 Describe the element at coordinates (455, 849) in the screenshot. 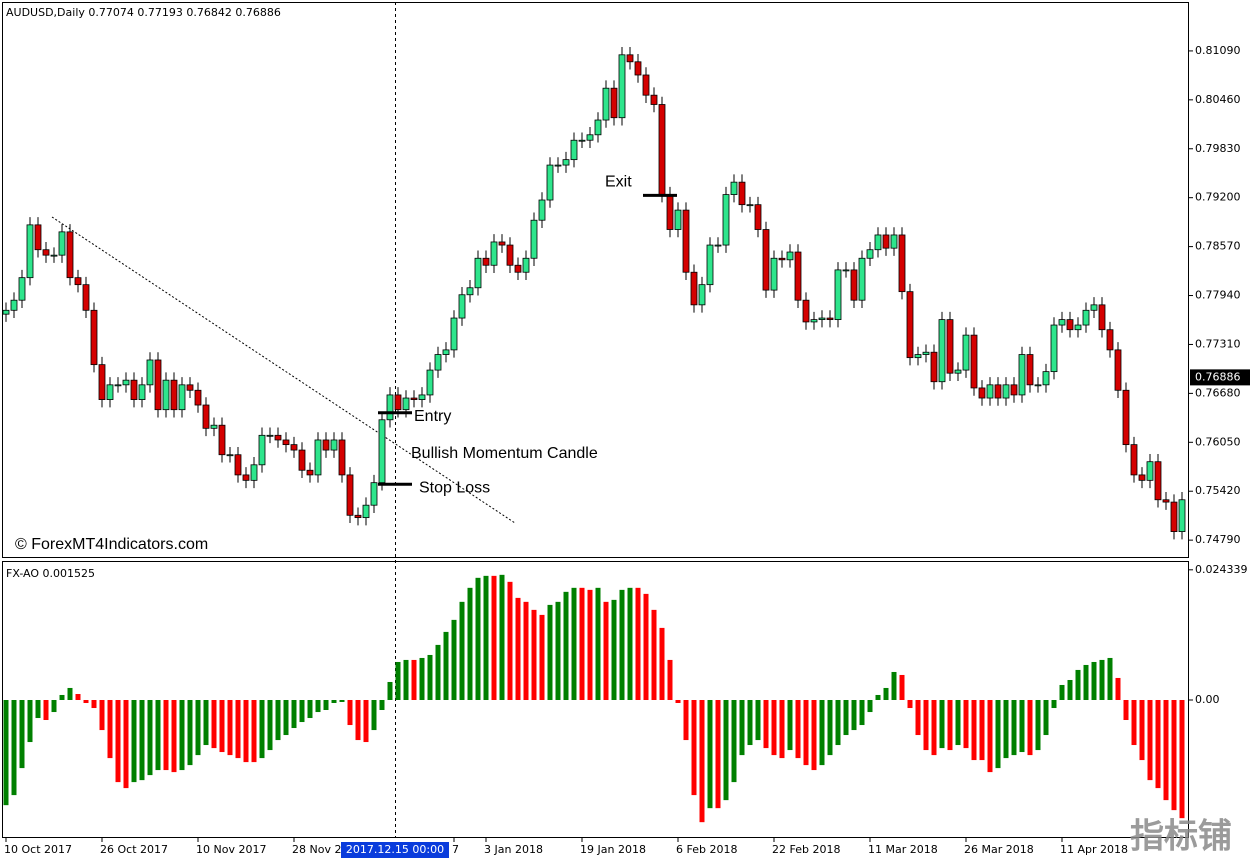

I see `x-tick-label: 7` at that location.